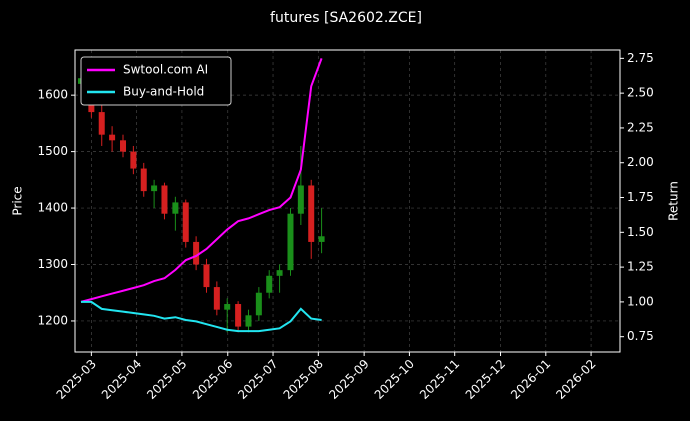 The image size is (690, 421). What do you see at coordinates (52, 151) in the screenshot?
I see `y-tick-label: 1500` at bounding box center [52, 151].